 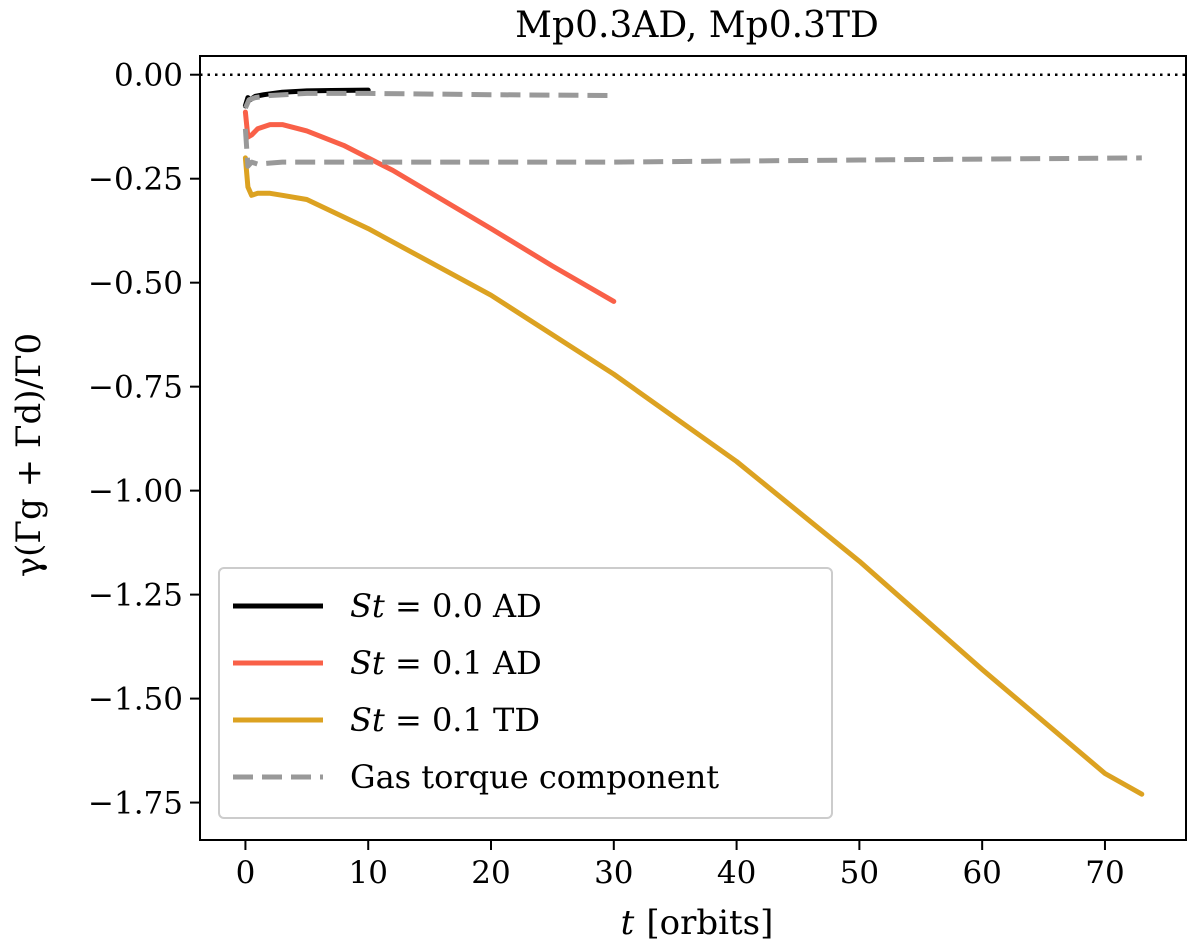 I want to click on x-tick-label: 60, so click(x=981, y=873).